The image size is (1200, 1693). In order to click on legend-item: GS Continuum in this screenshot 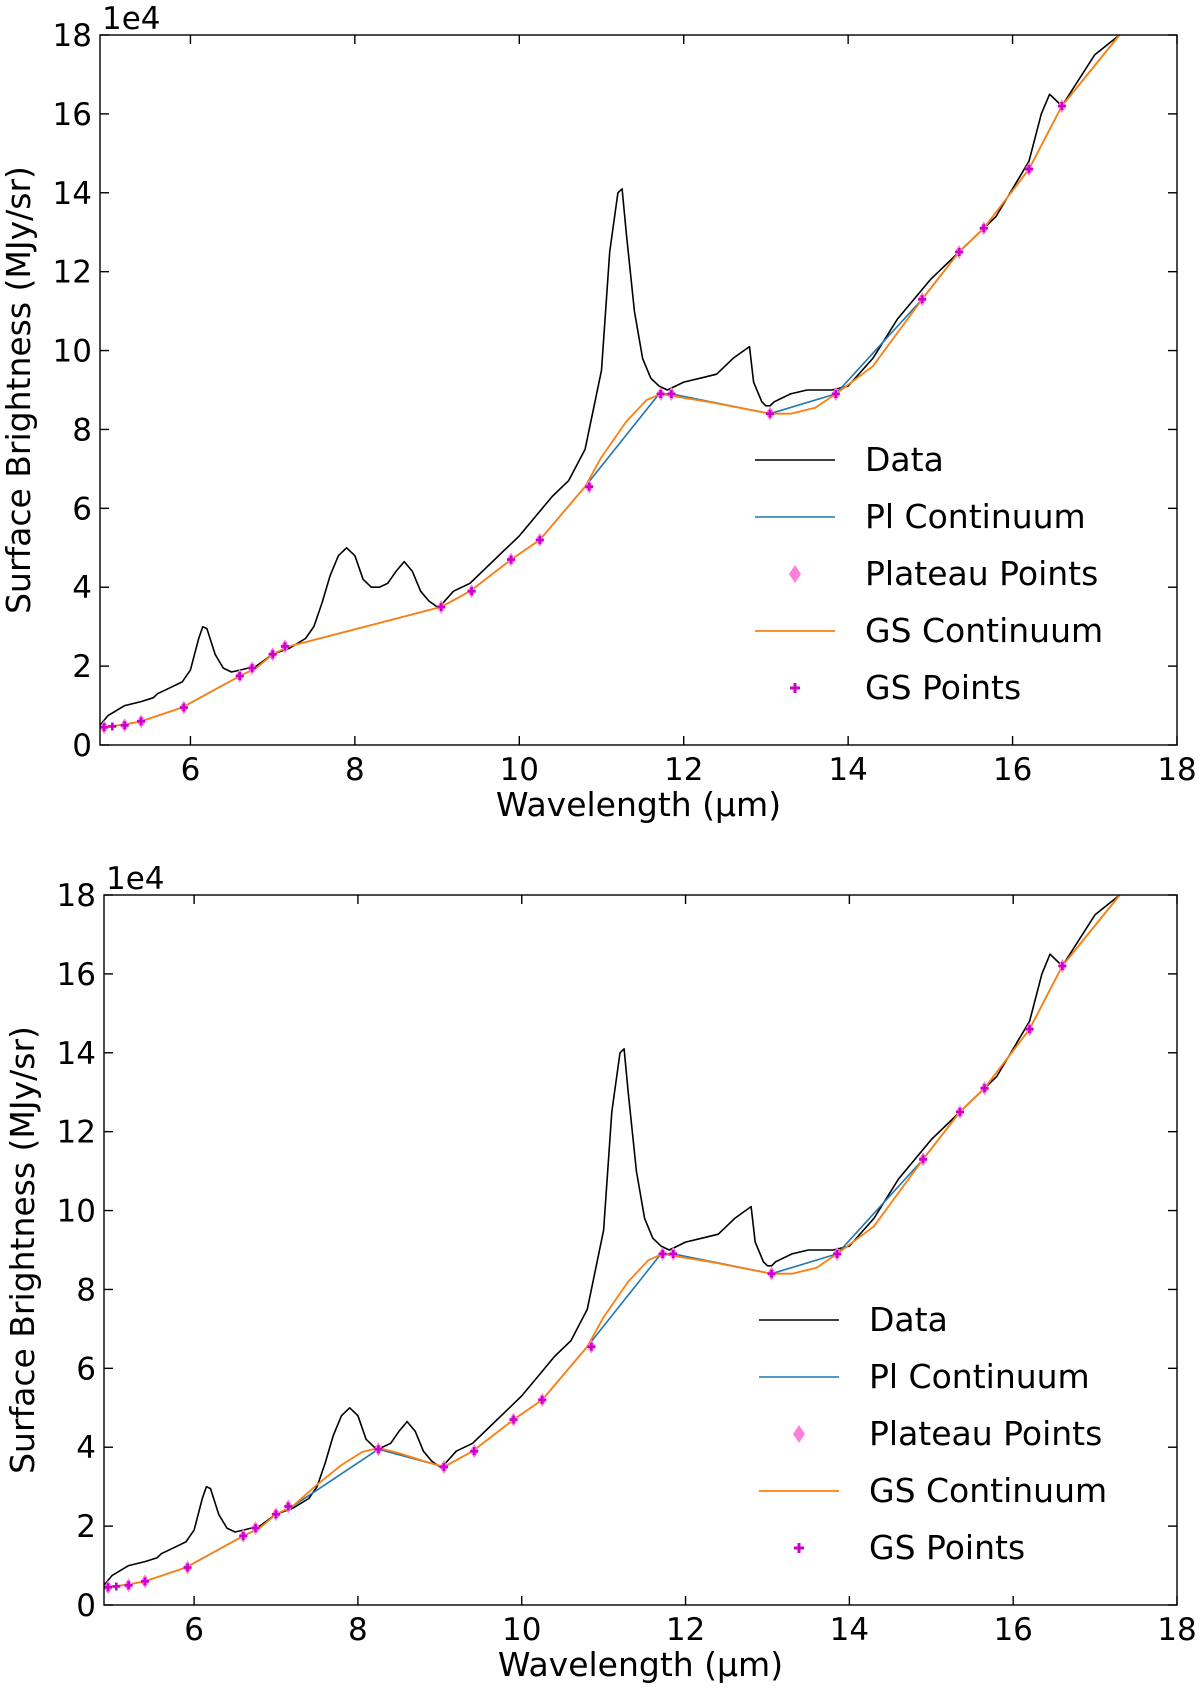, I will do `click(933, 1490)`.